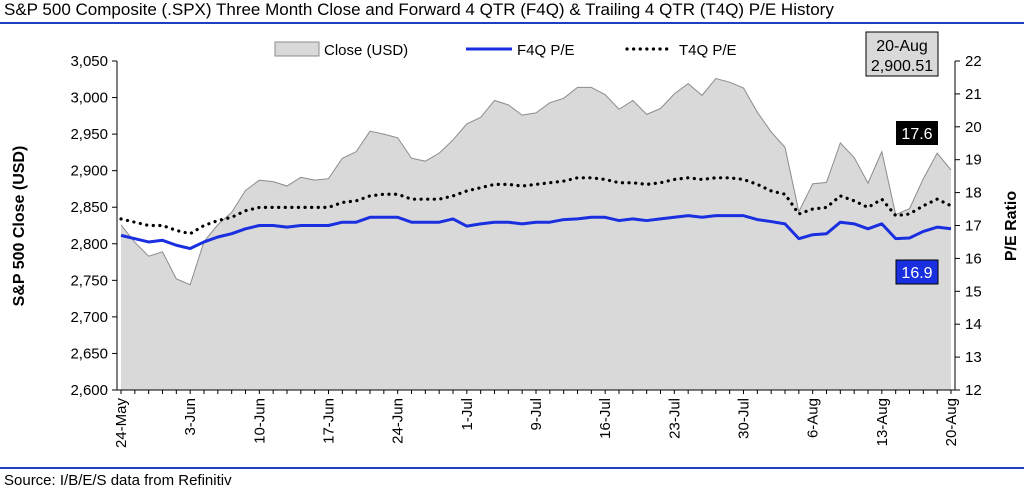 The height and width of the screenshot is (494, 1024). What do you see at coordinates (973, 357) in the screenshot?
I see `y2-tick-label: 13` at bounding box center [973, 357].